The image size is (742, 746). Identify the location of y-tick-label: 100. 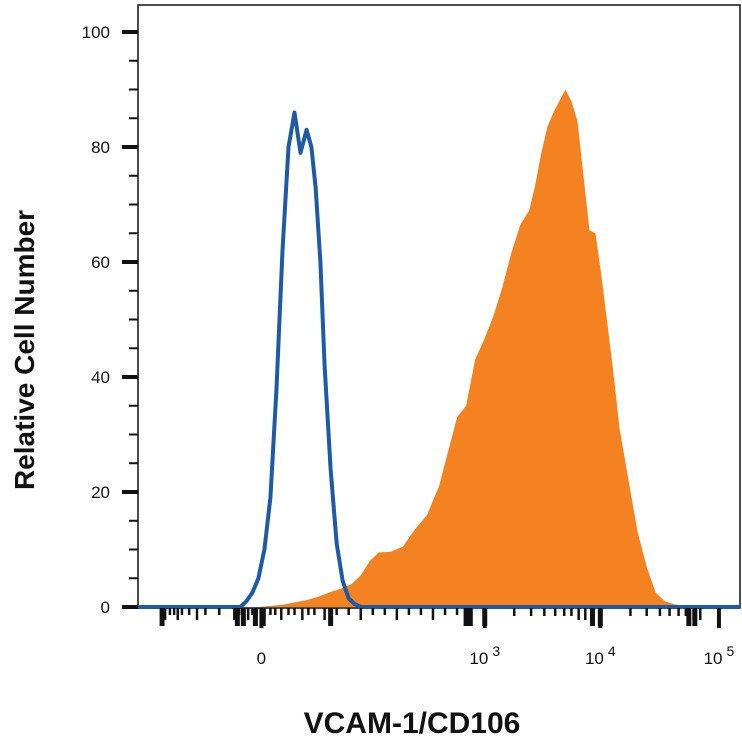
(96, 32).